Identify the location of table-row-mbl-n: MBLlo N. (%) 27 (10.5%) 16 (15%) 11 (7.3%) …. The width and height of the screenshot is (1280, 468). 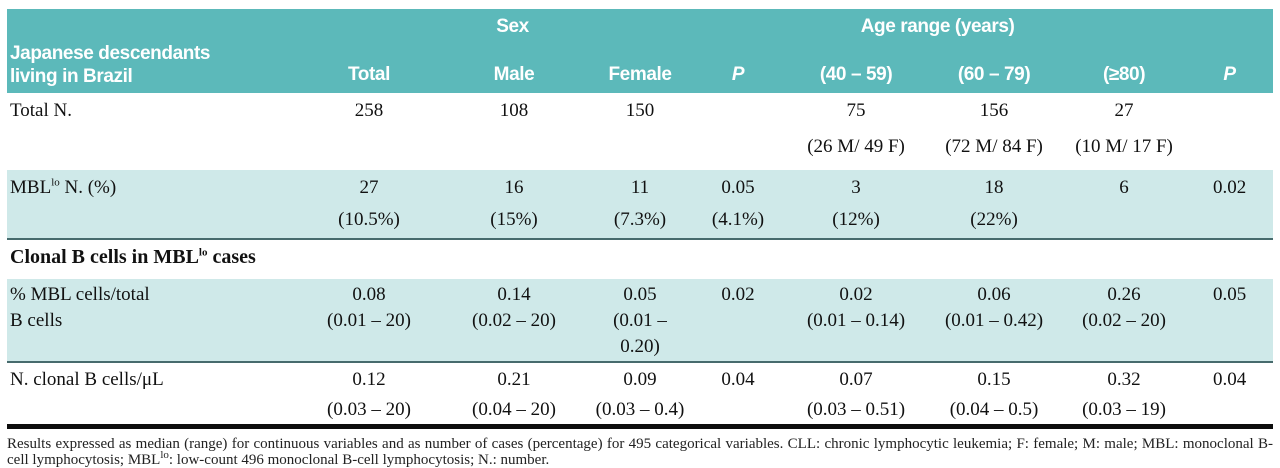
(640, 205).